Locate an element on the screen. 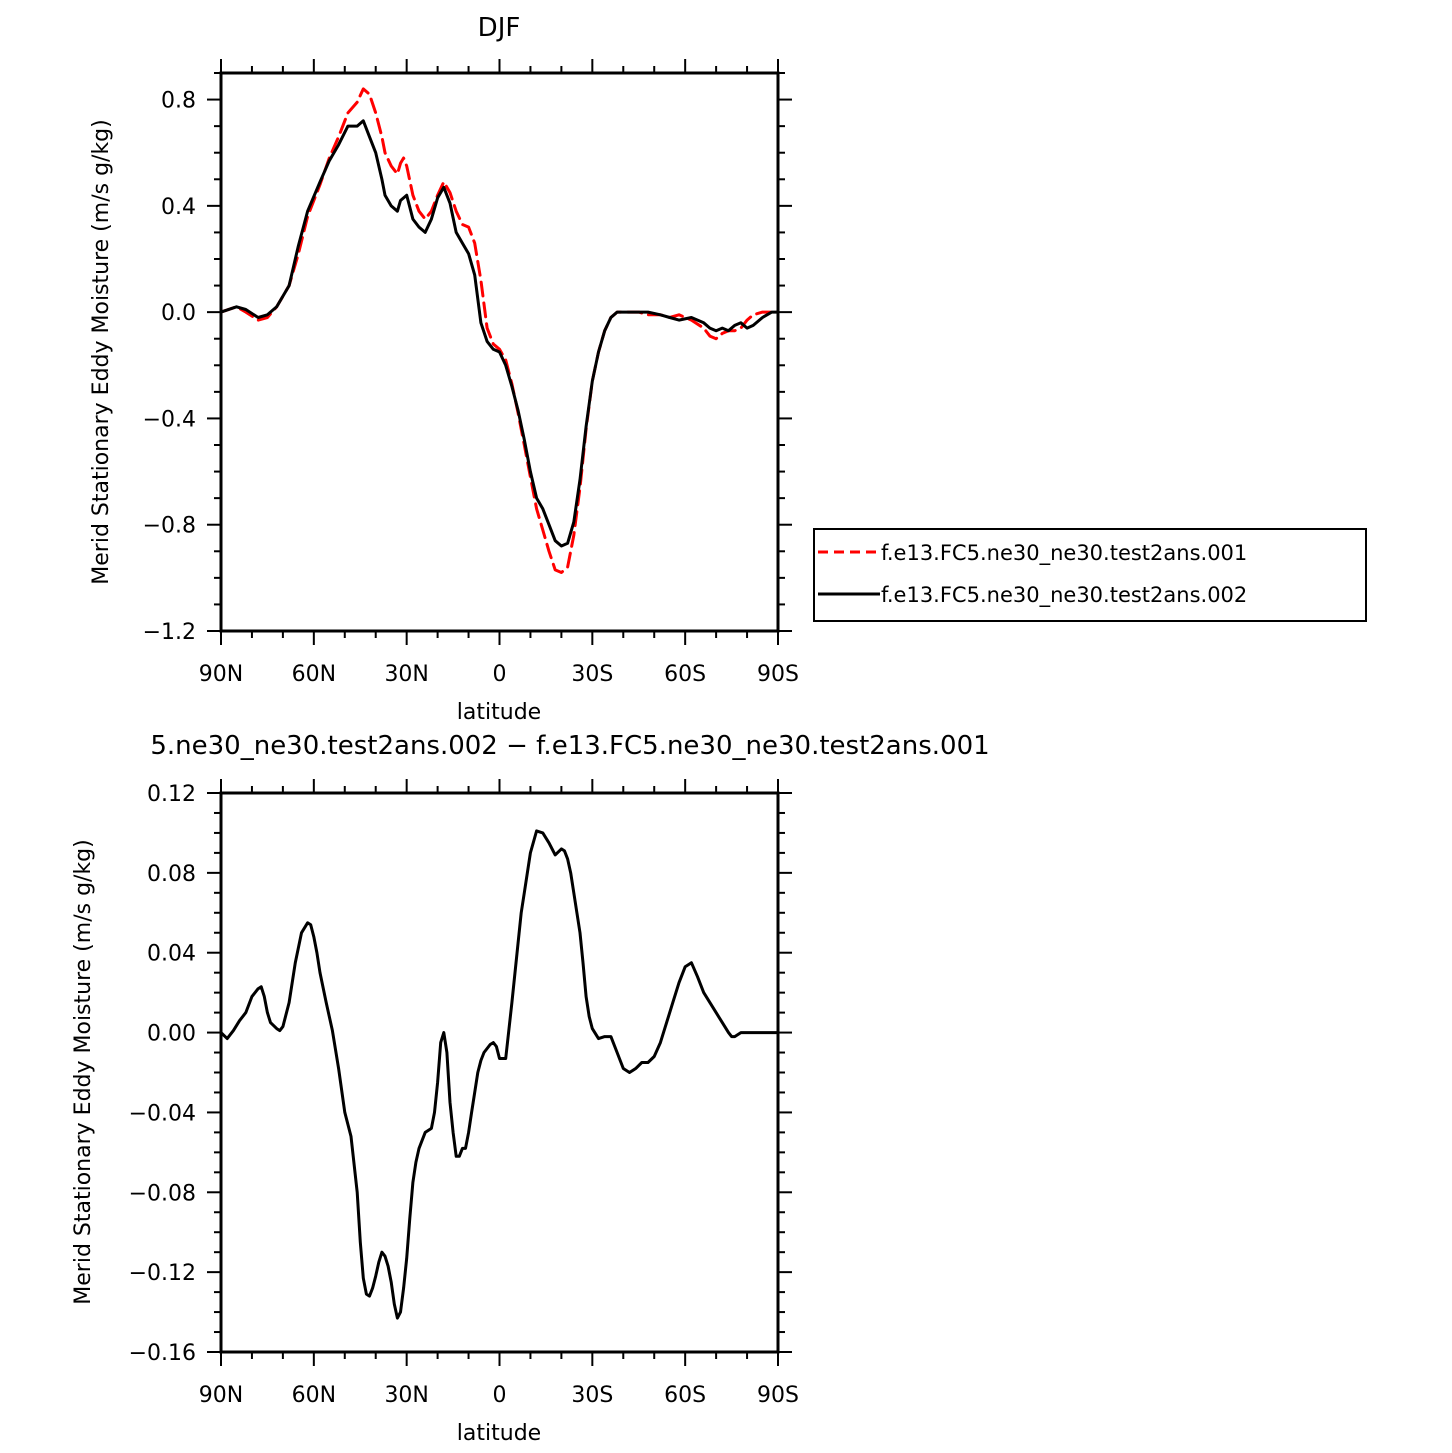 This screenshot has width=1452, height=1453. y-tick-label: −1.2 is located at coordinates (169, 632).